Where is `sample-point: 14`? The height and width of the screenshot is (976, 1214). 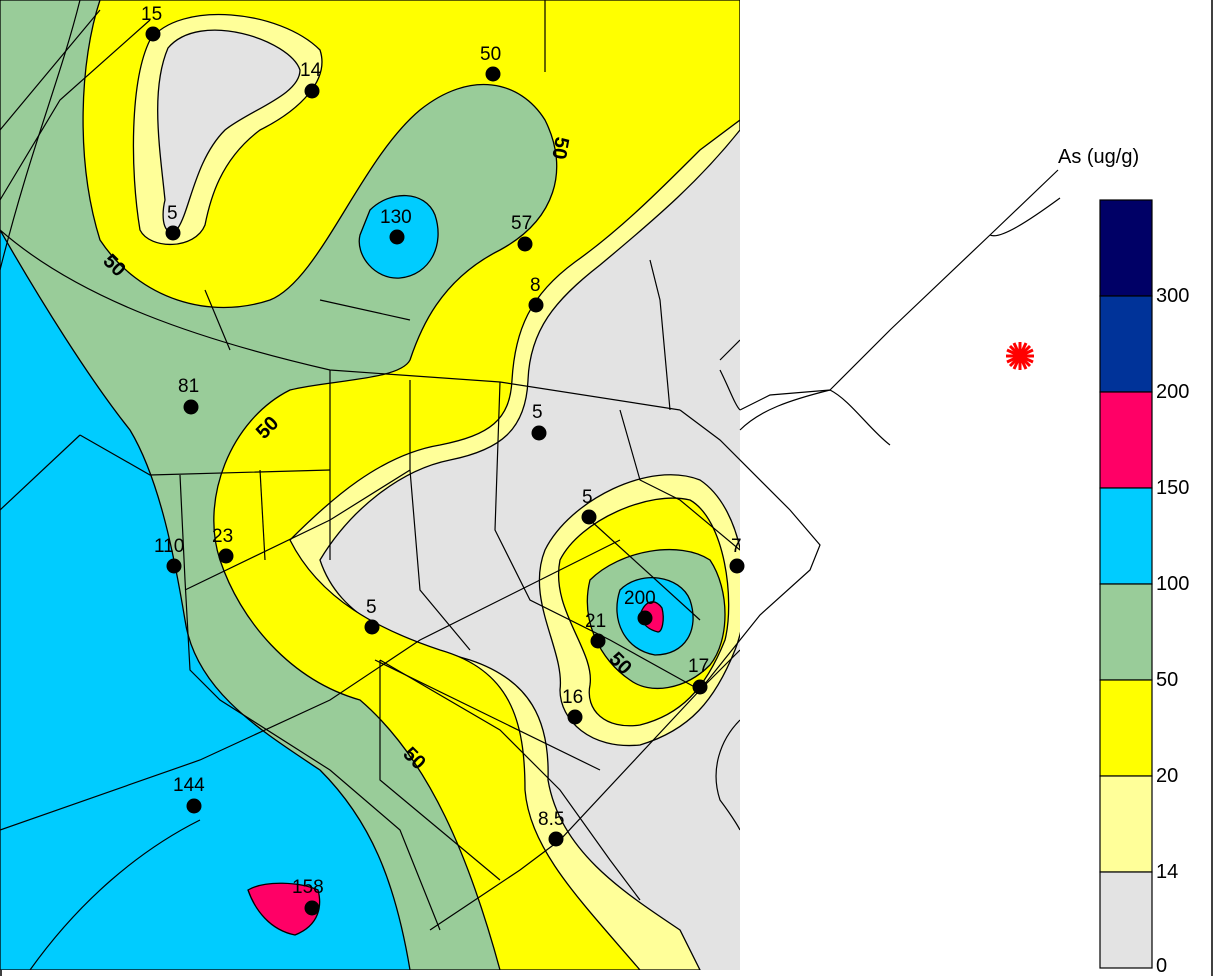
sample-point: 14 is located at coordinates (311, 79).